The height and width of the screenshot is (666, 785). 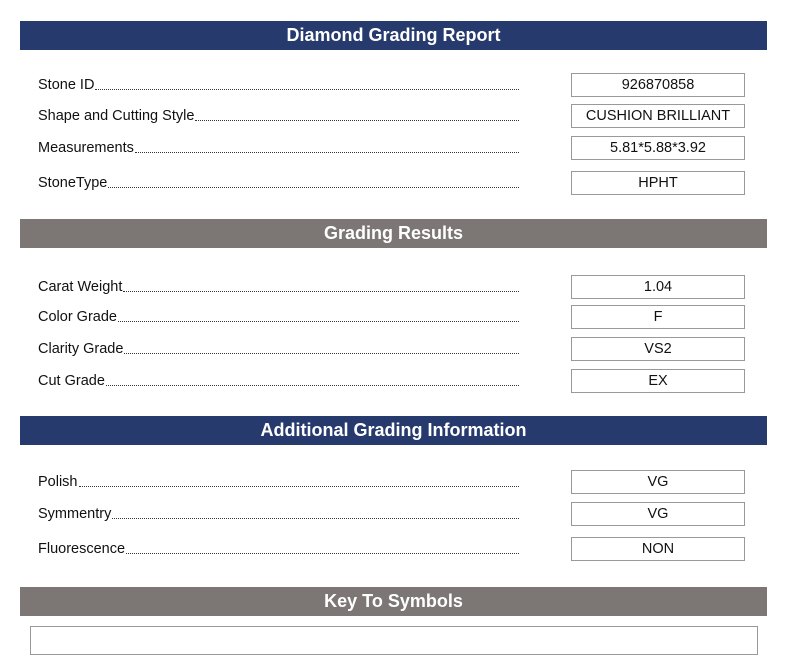 What do you see at coordinates (658, 349) in the screenshot?
I see `field-value: VS2` at bounding box center [658, 349].